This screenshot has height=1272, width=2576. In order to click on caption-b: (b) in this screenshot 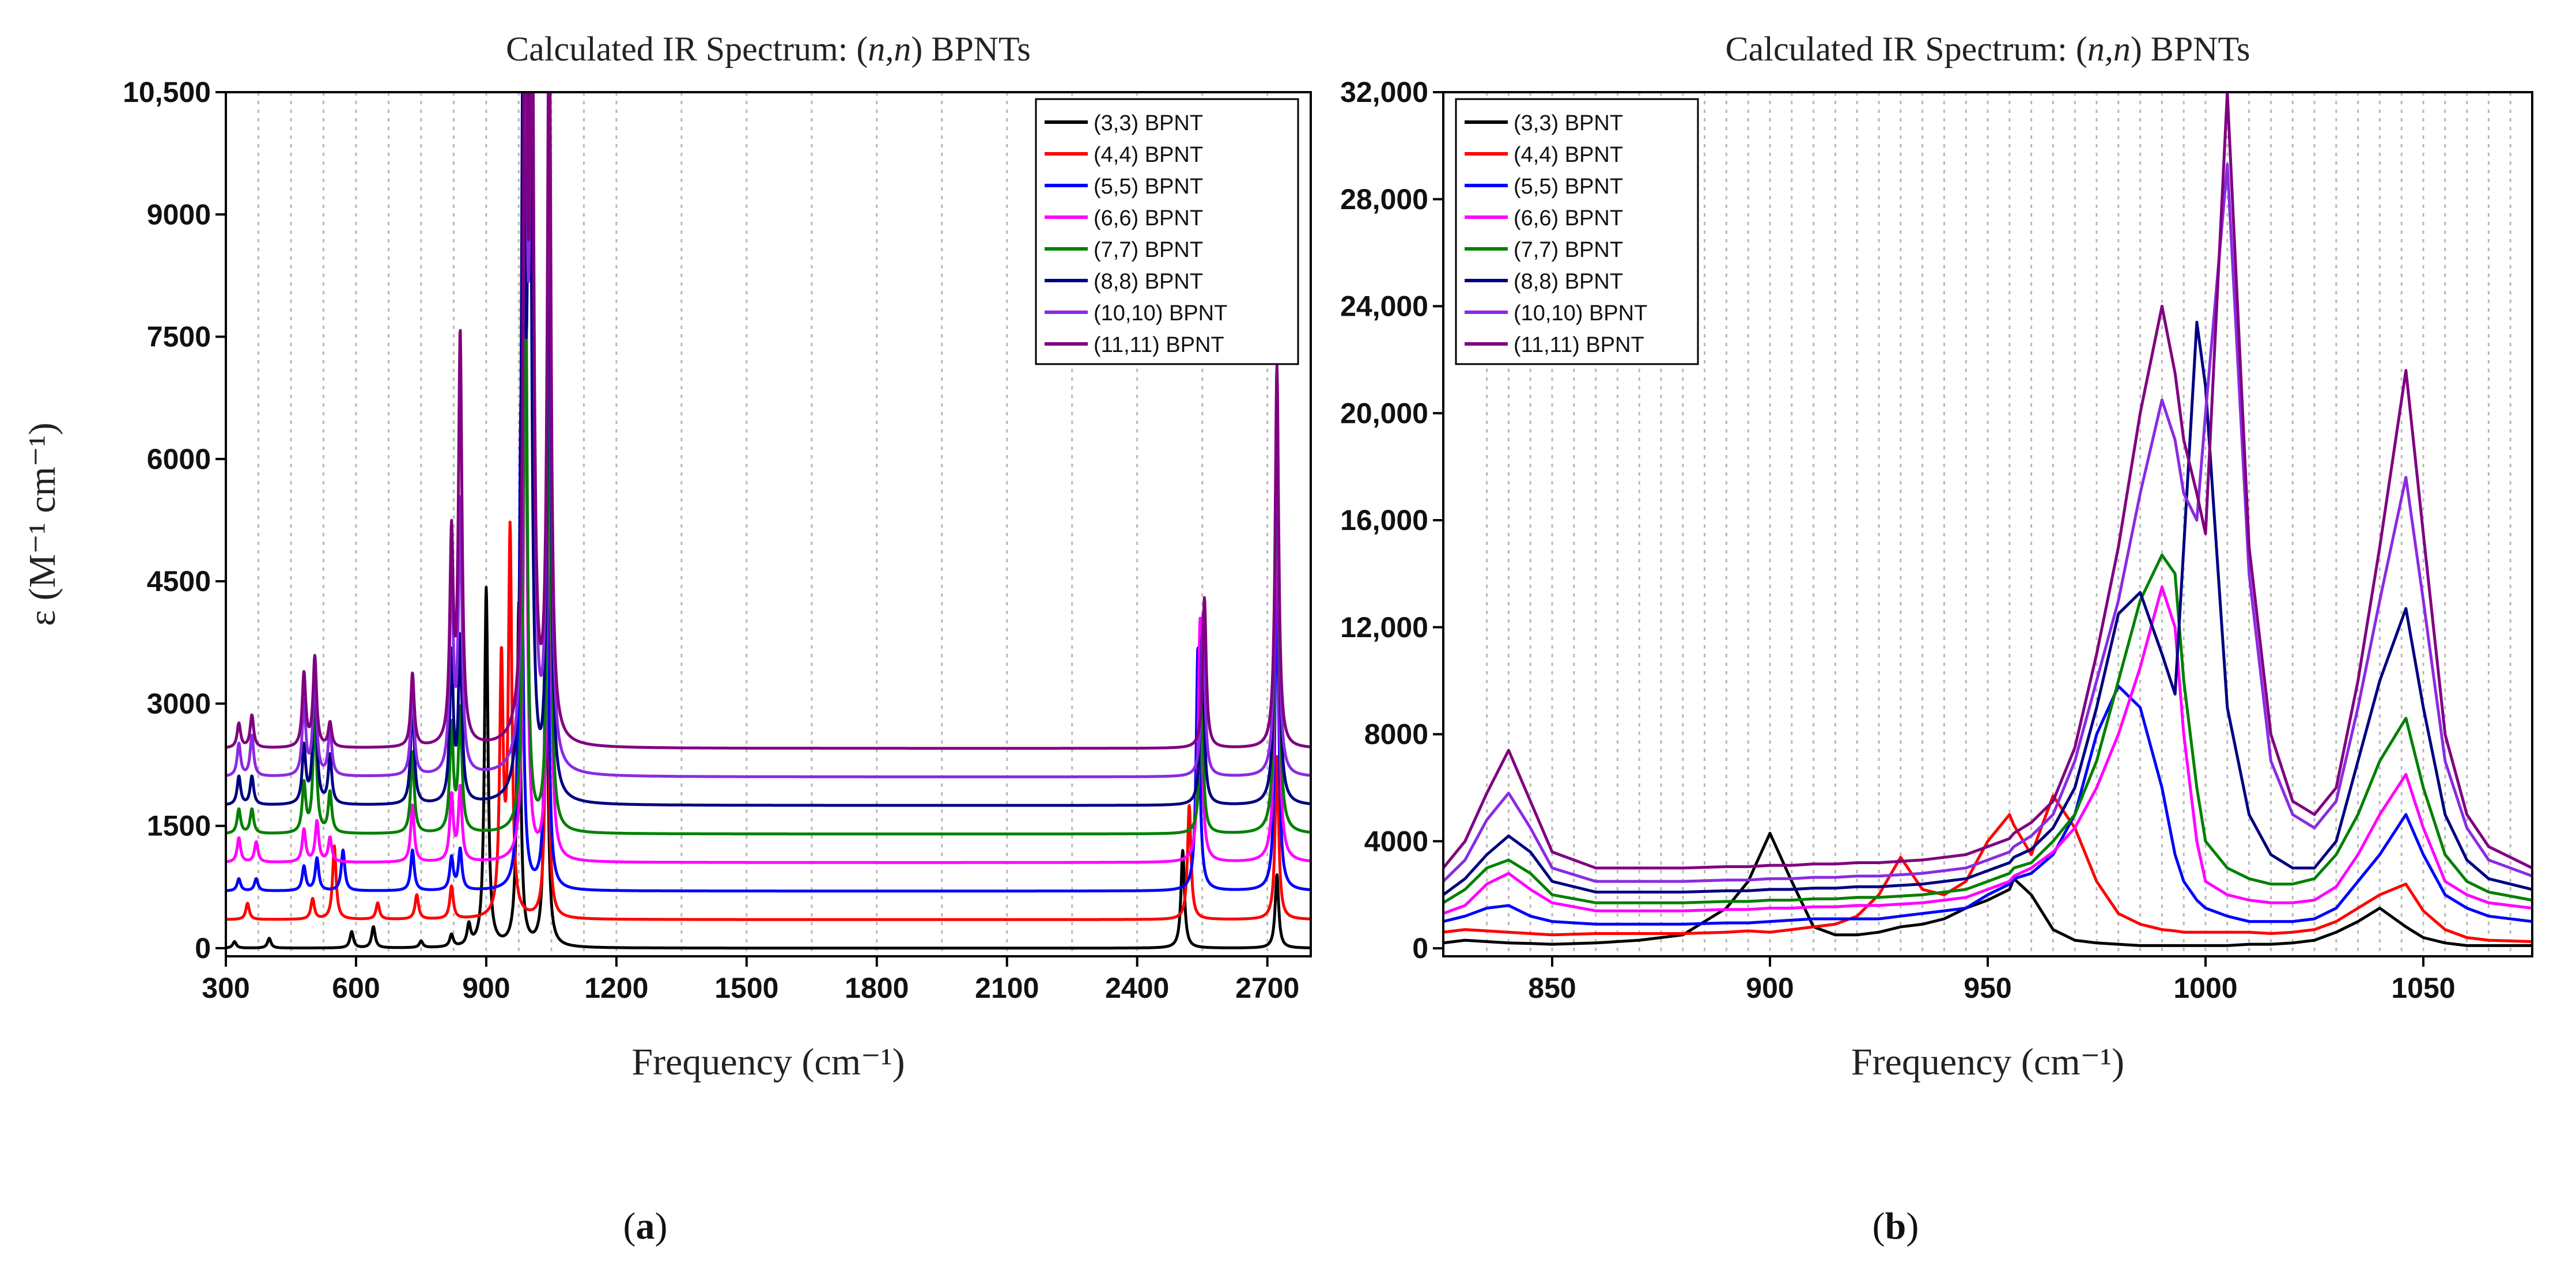, I will do `click(1896, 1226)`.